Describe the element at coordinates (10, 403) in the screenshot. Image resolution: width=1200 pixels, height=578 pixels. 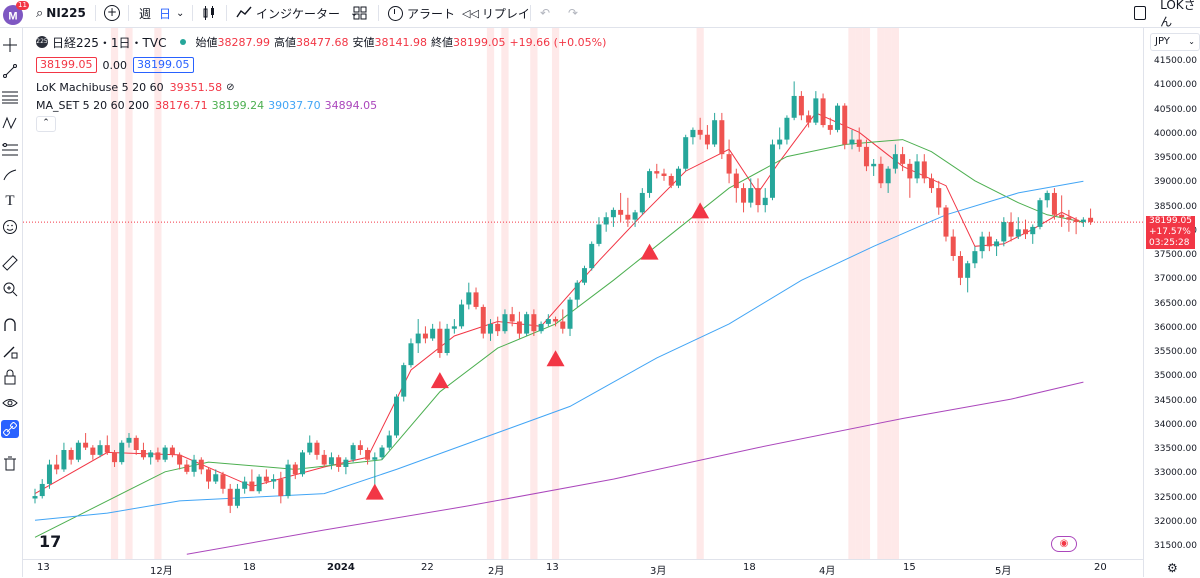
I see `eye-icon` at that location.